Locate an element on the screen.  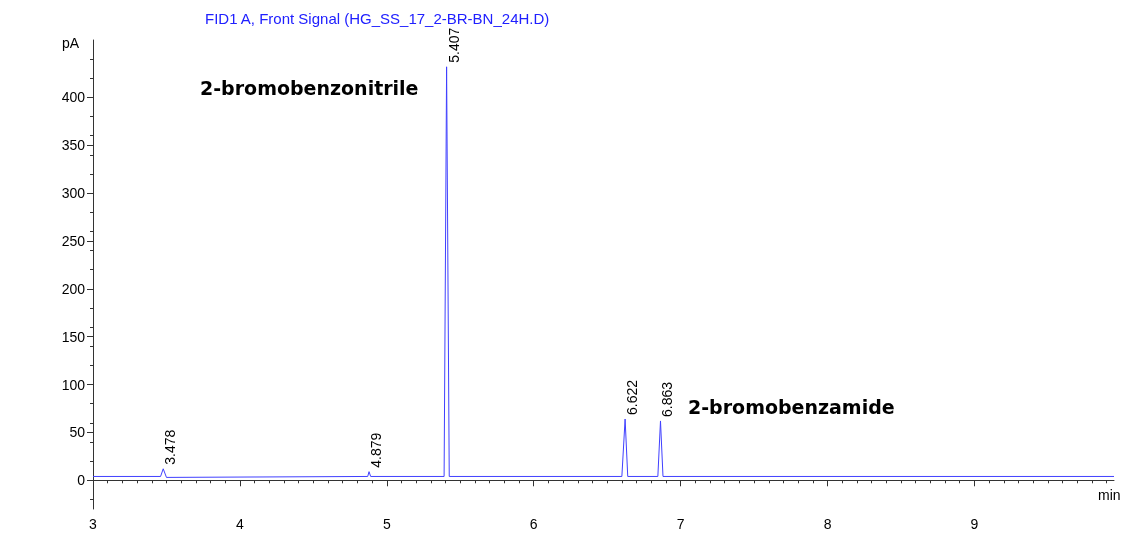
y-tick-label: 100 is located at coordinates (73, 384).